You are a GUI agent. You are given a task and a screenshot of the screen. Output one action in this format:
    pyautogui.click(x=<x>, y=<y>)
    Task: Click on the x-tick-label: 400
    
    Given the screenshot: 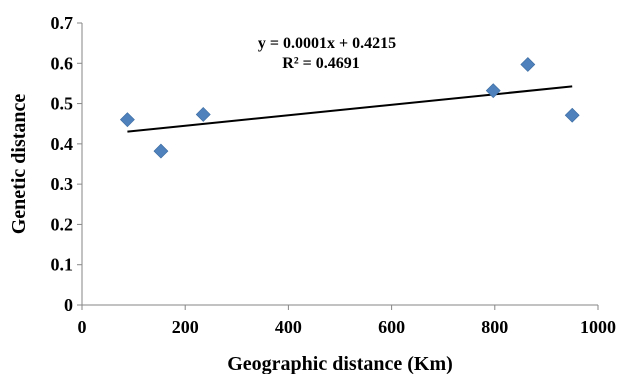 What is the action you would take?
    pyautogui.click(x=288, y=327)
    